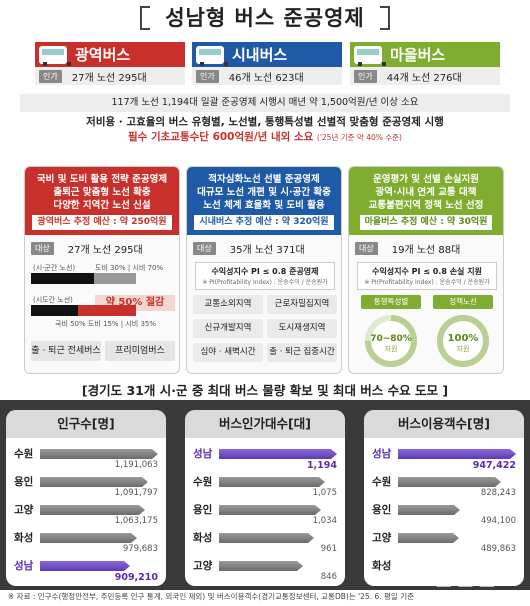 This screenshot has height=606, width=530. I want to click on ranking-value: 494,100, so click(498, 521).